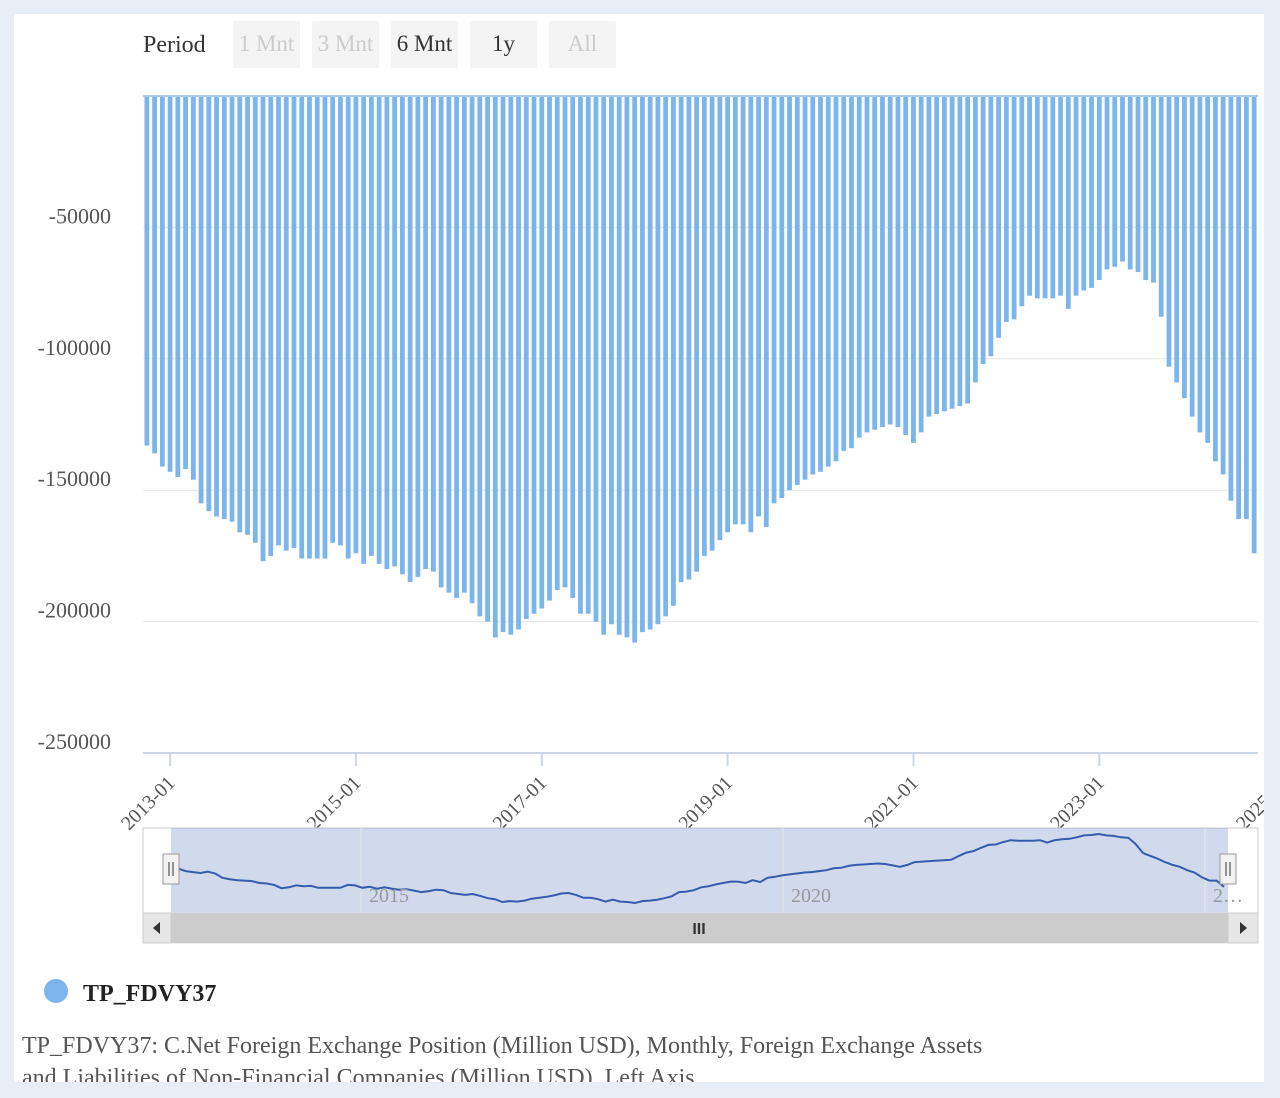  I want to click on scrollbar-thumb, so click(699, 928).